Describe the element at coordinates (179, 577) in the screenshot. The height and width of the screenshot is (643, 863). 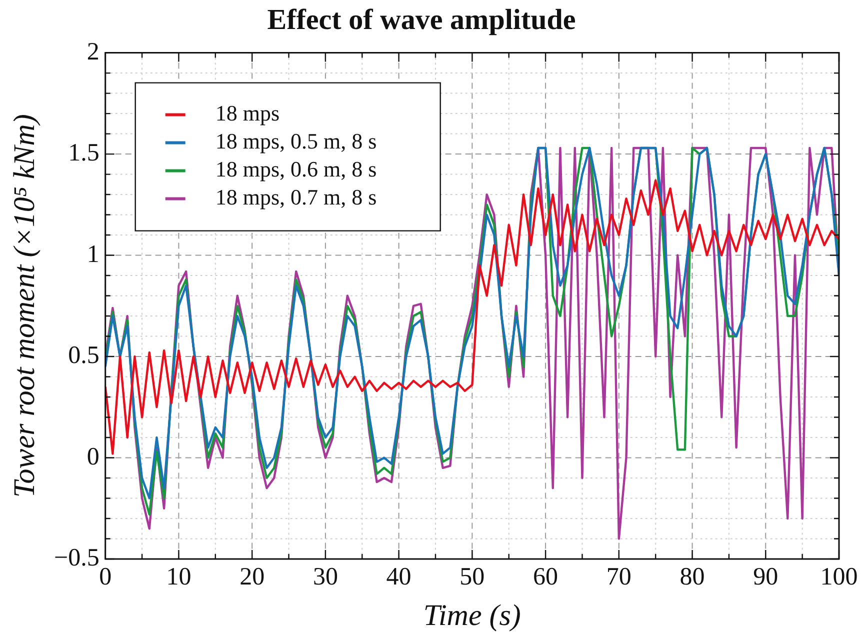
I see `x-tick-label: 10` at that location.